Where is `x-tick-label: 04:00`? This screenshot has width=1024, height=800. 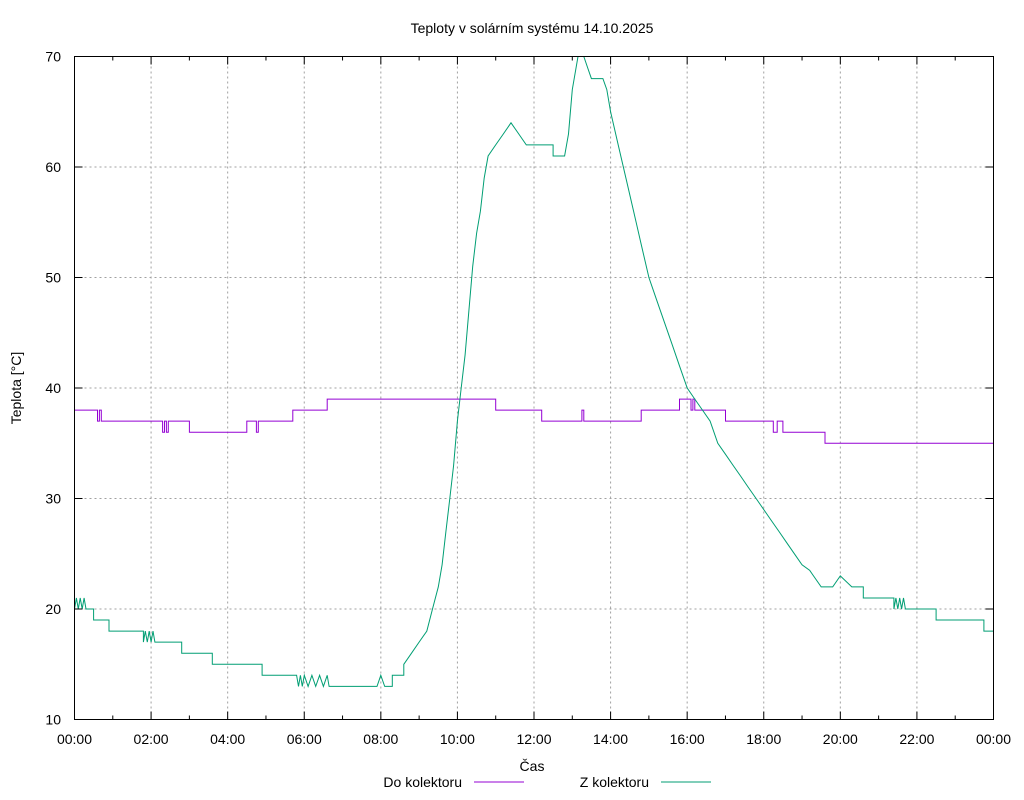
x-tick-label: 04:00 is located at coordinates (227, 739).